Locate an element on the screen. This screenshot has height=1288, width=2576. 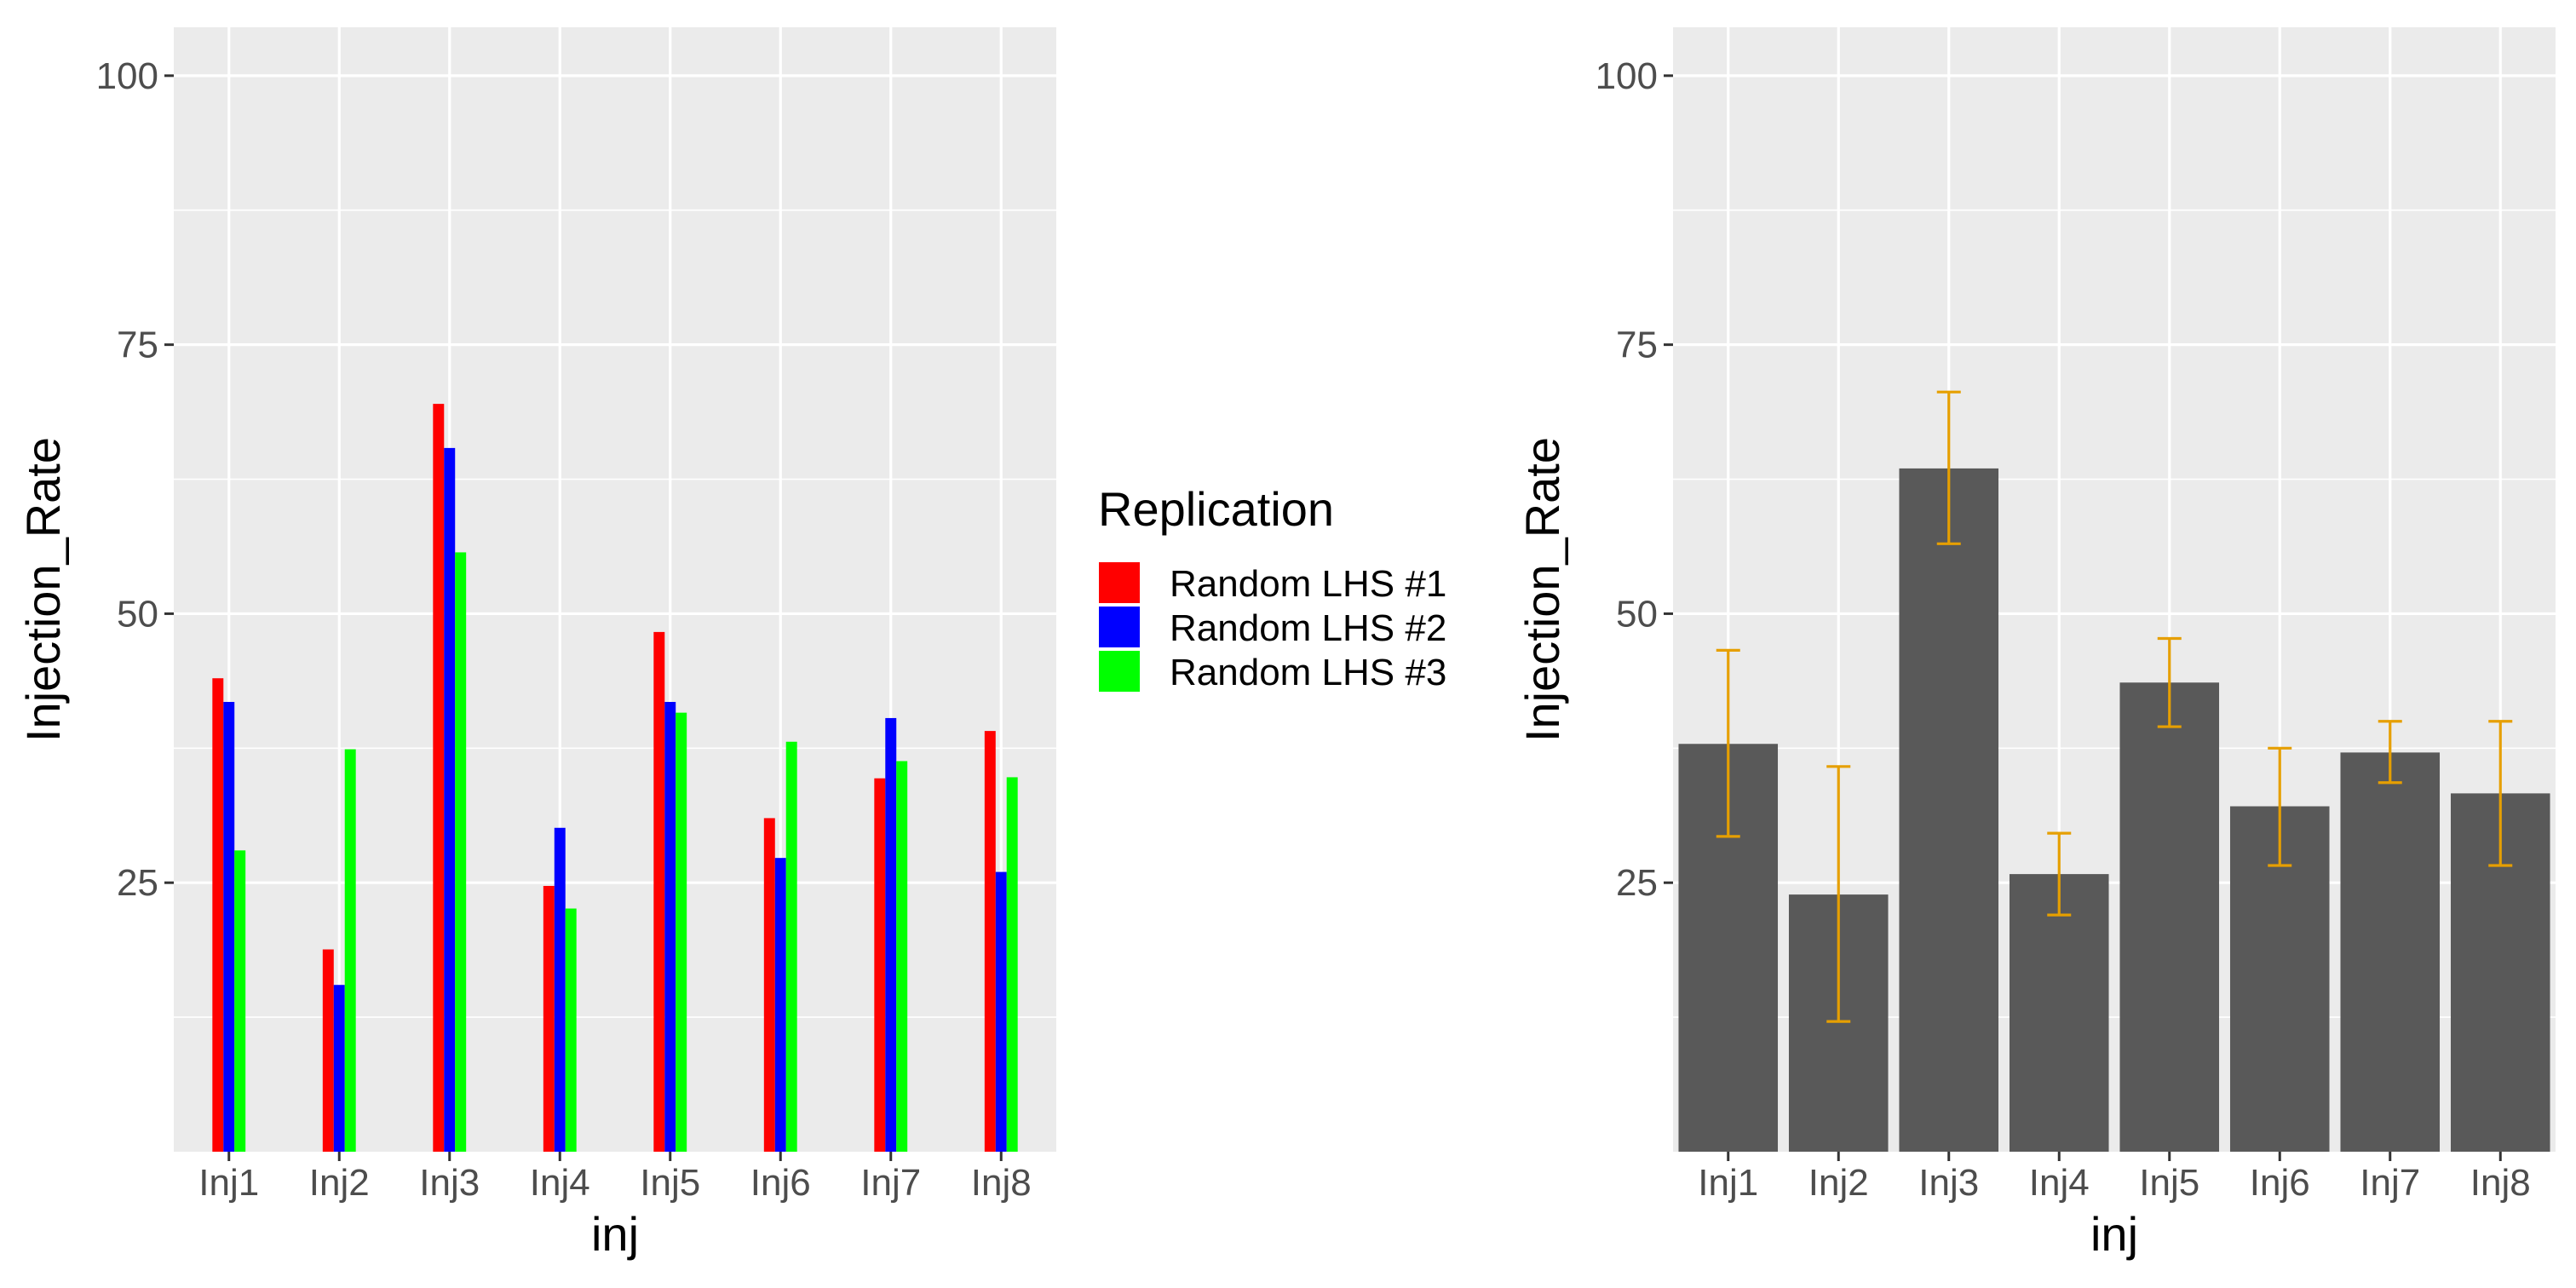
errorbar-inj7 is located at coordinates (2390, 753).